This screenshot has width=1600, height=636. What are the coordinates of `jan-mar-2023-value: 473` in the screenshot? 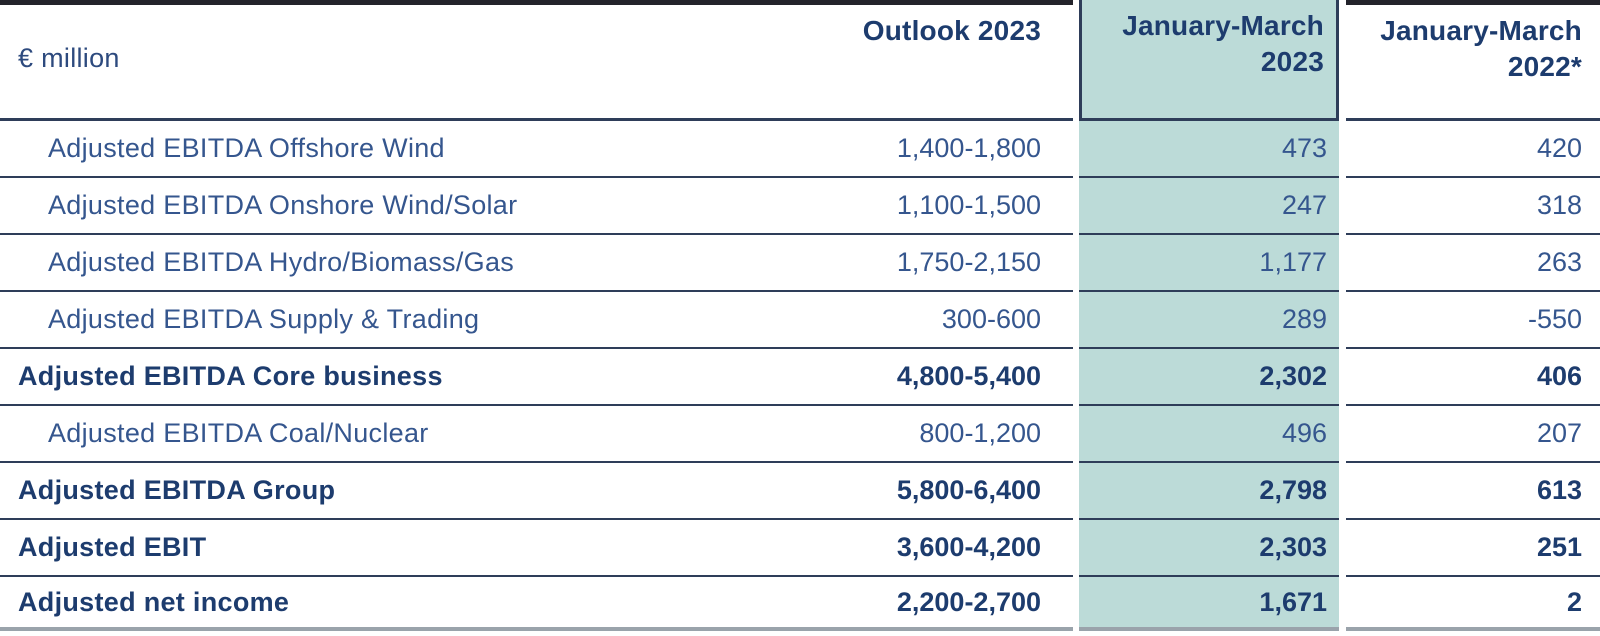 It's located at (1304, 148).